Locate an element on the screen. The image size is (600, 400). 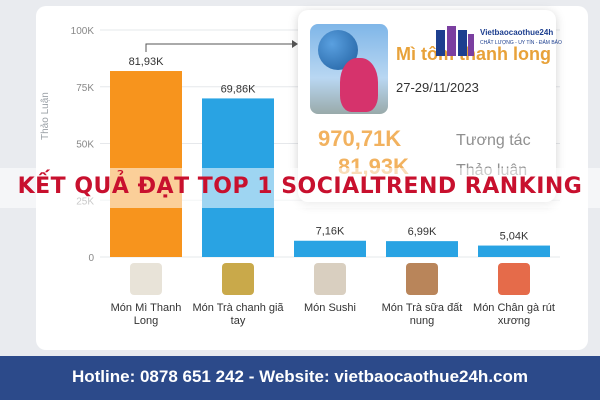
bar-value-label: 7,16K is located at coordinates (330, 232).